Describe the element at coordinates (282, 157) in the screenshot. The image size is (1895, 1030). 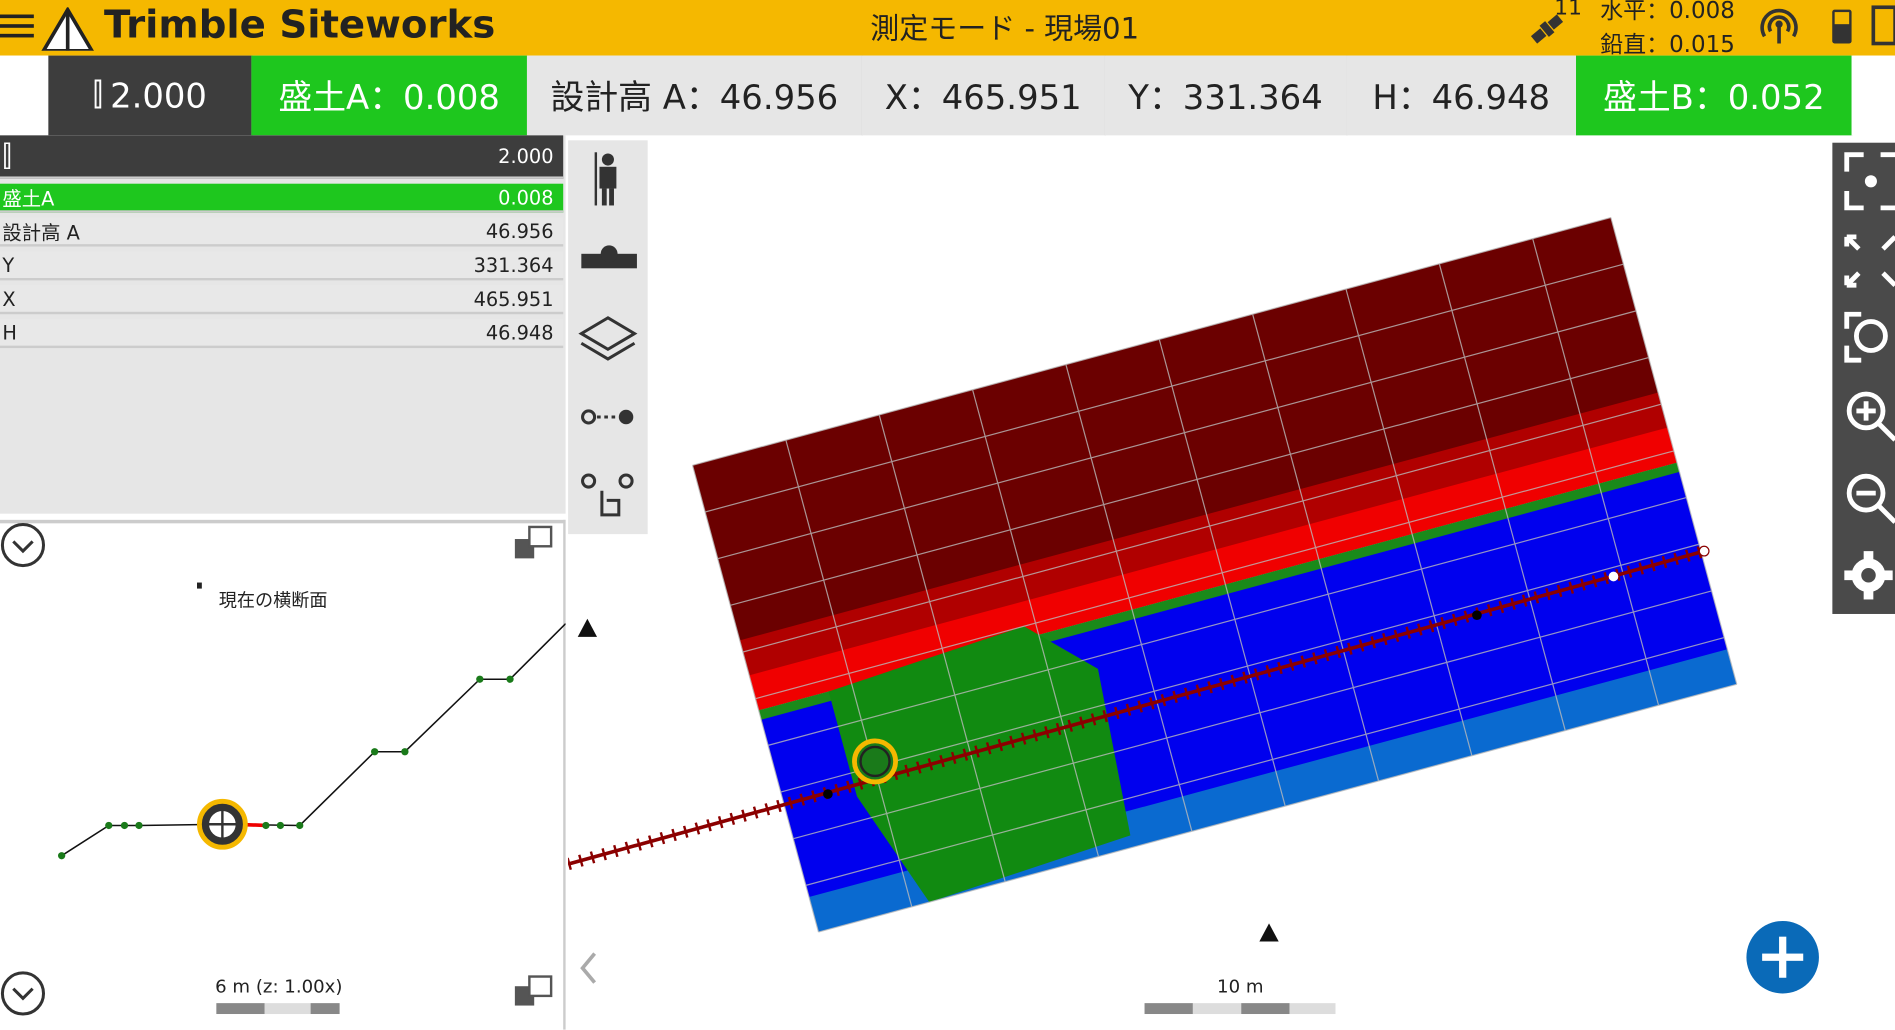
I see `info-row: ⫿ 2.000` at that location.